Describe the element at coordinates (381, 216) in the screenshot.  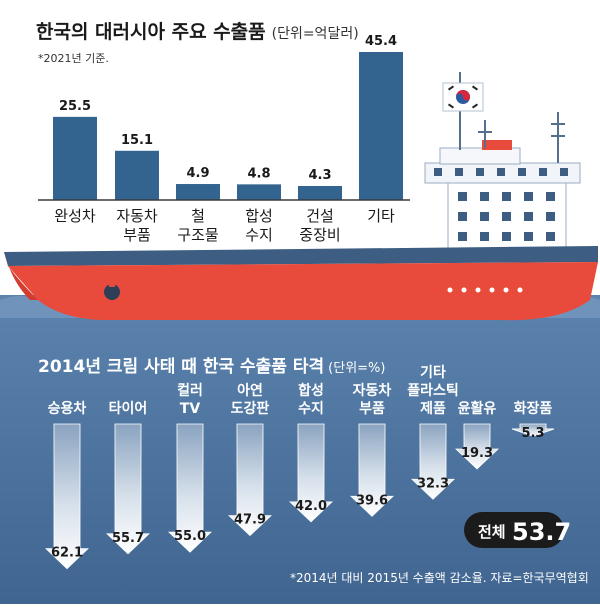
I see `top-bar-category-label: 기타` at that location.